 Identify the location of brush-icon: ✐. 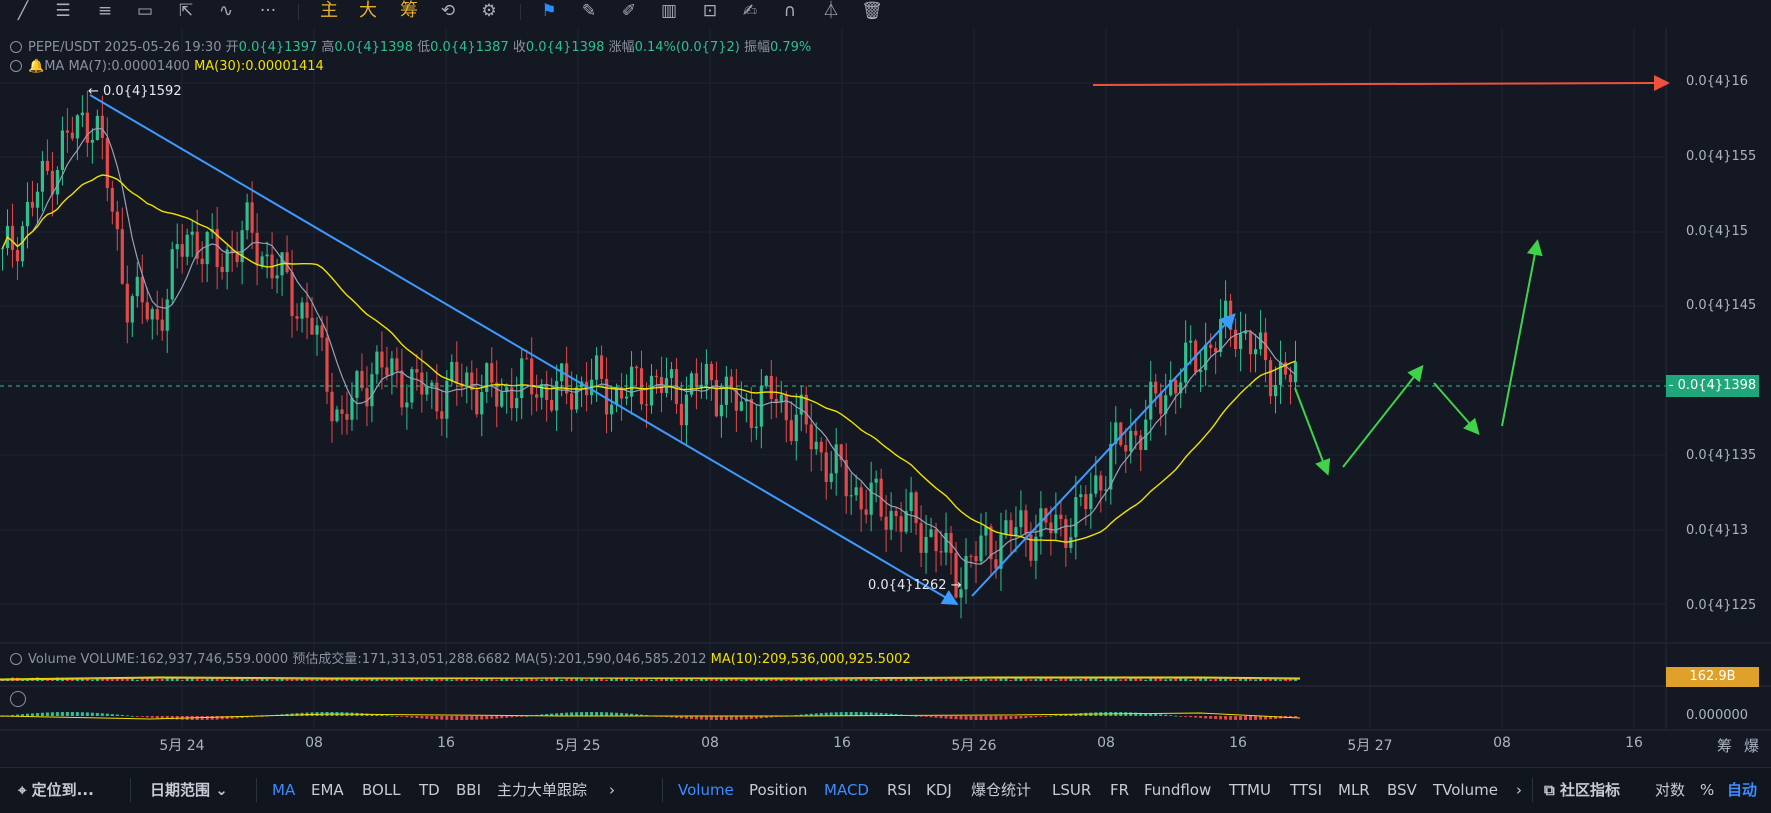
(629, 11).